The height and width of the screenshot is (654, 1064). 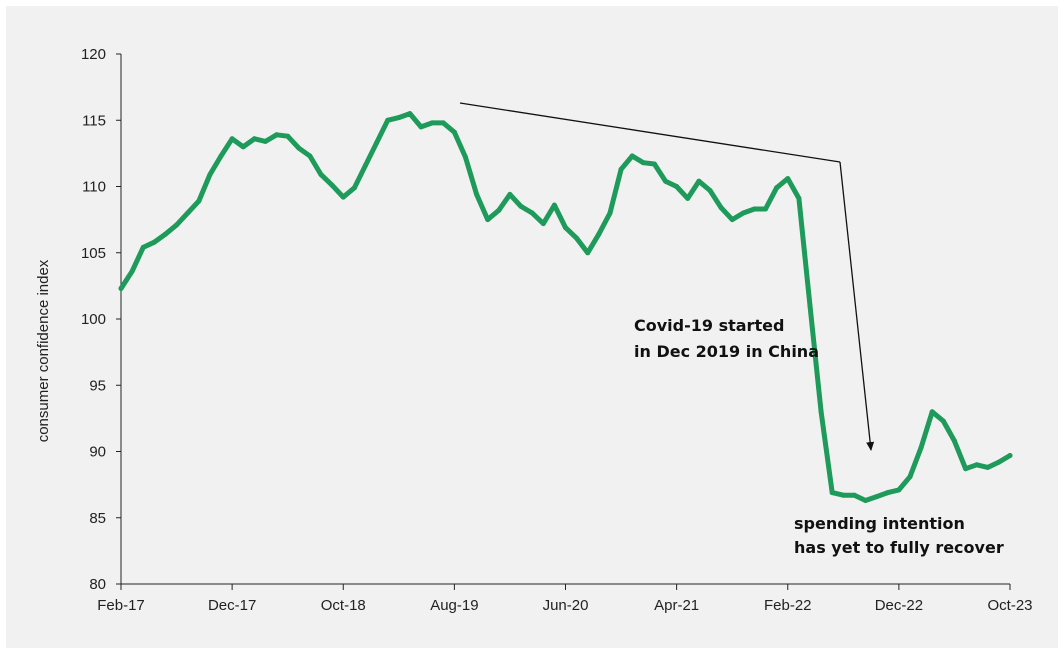 What do you see at coordinates (93, 253) in the screenshot?
I see `y-tick-label: 105` at bounding box center [93, 253].